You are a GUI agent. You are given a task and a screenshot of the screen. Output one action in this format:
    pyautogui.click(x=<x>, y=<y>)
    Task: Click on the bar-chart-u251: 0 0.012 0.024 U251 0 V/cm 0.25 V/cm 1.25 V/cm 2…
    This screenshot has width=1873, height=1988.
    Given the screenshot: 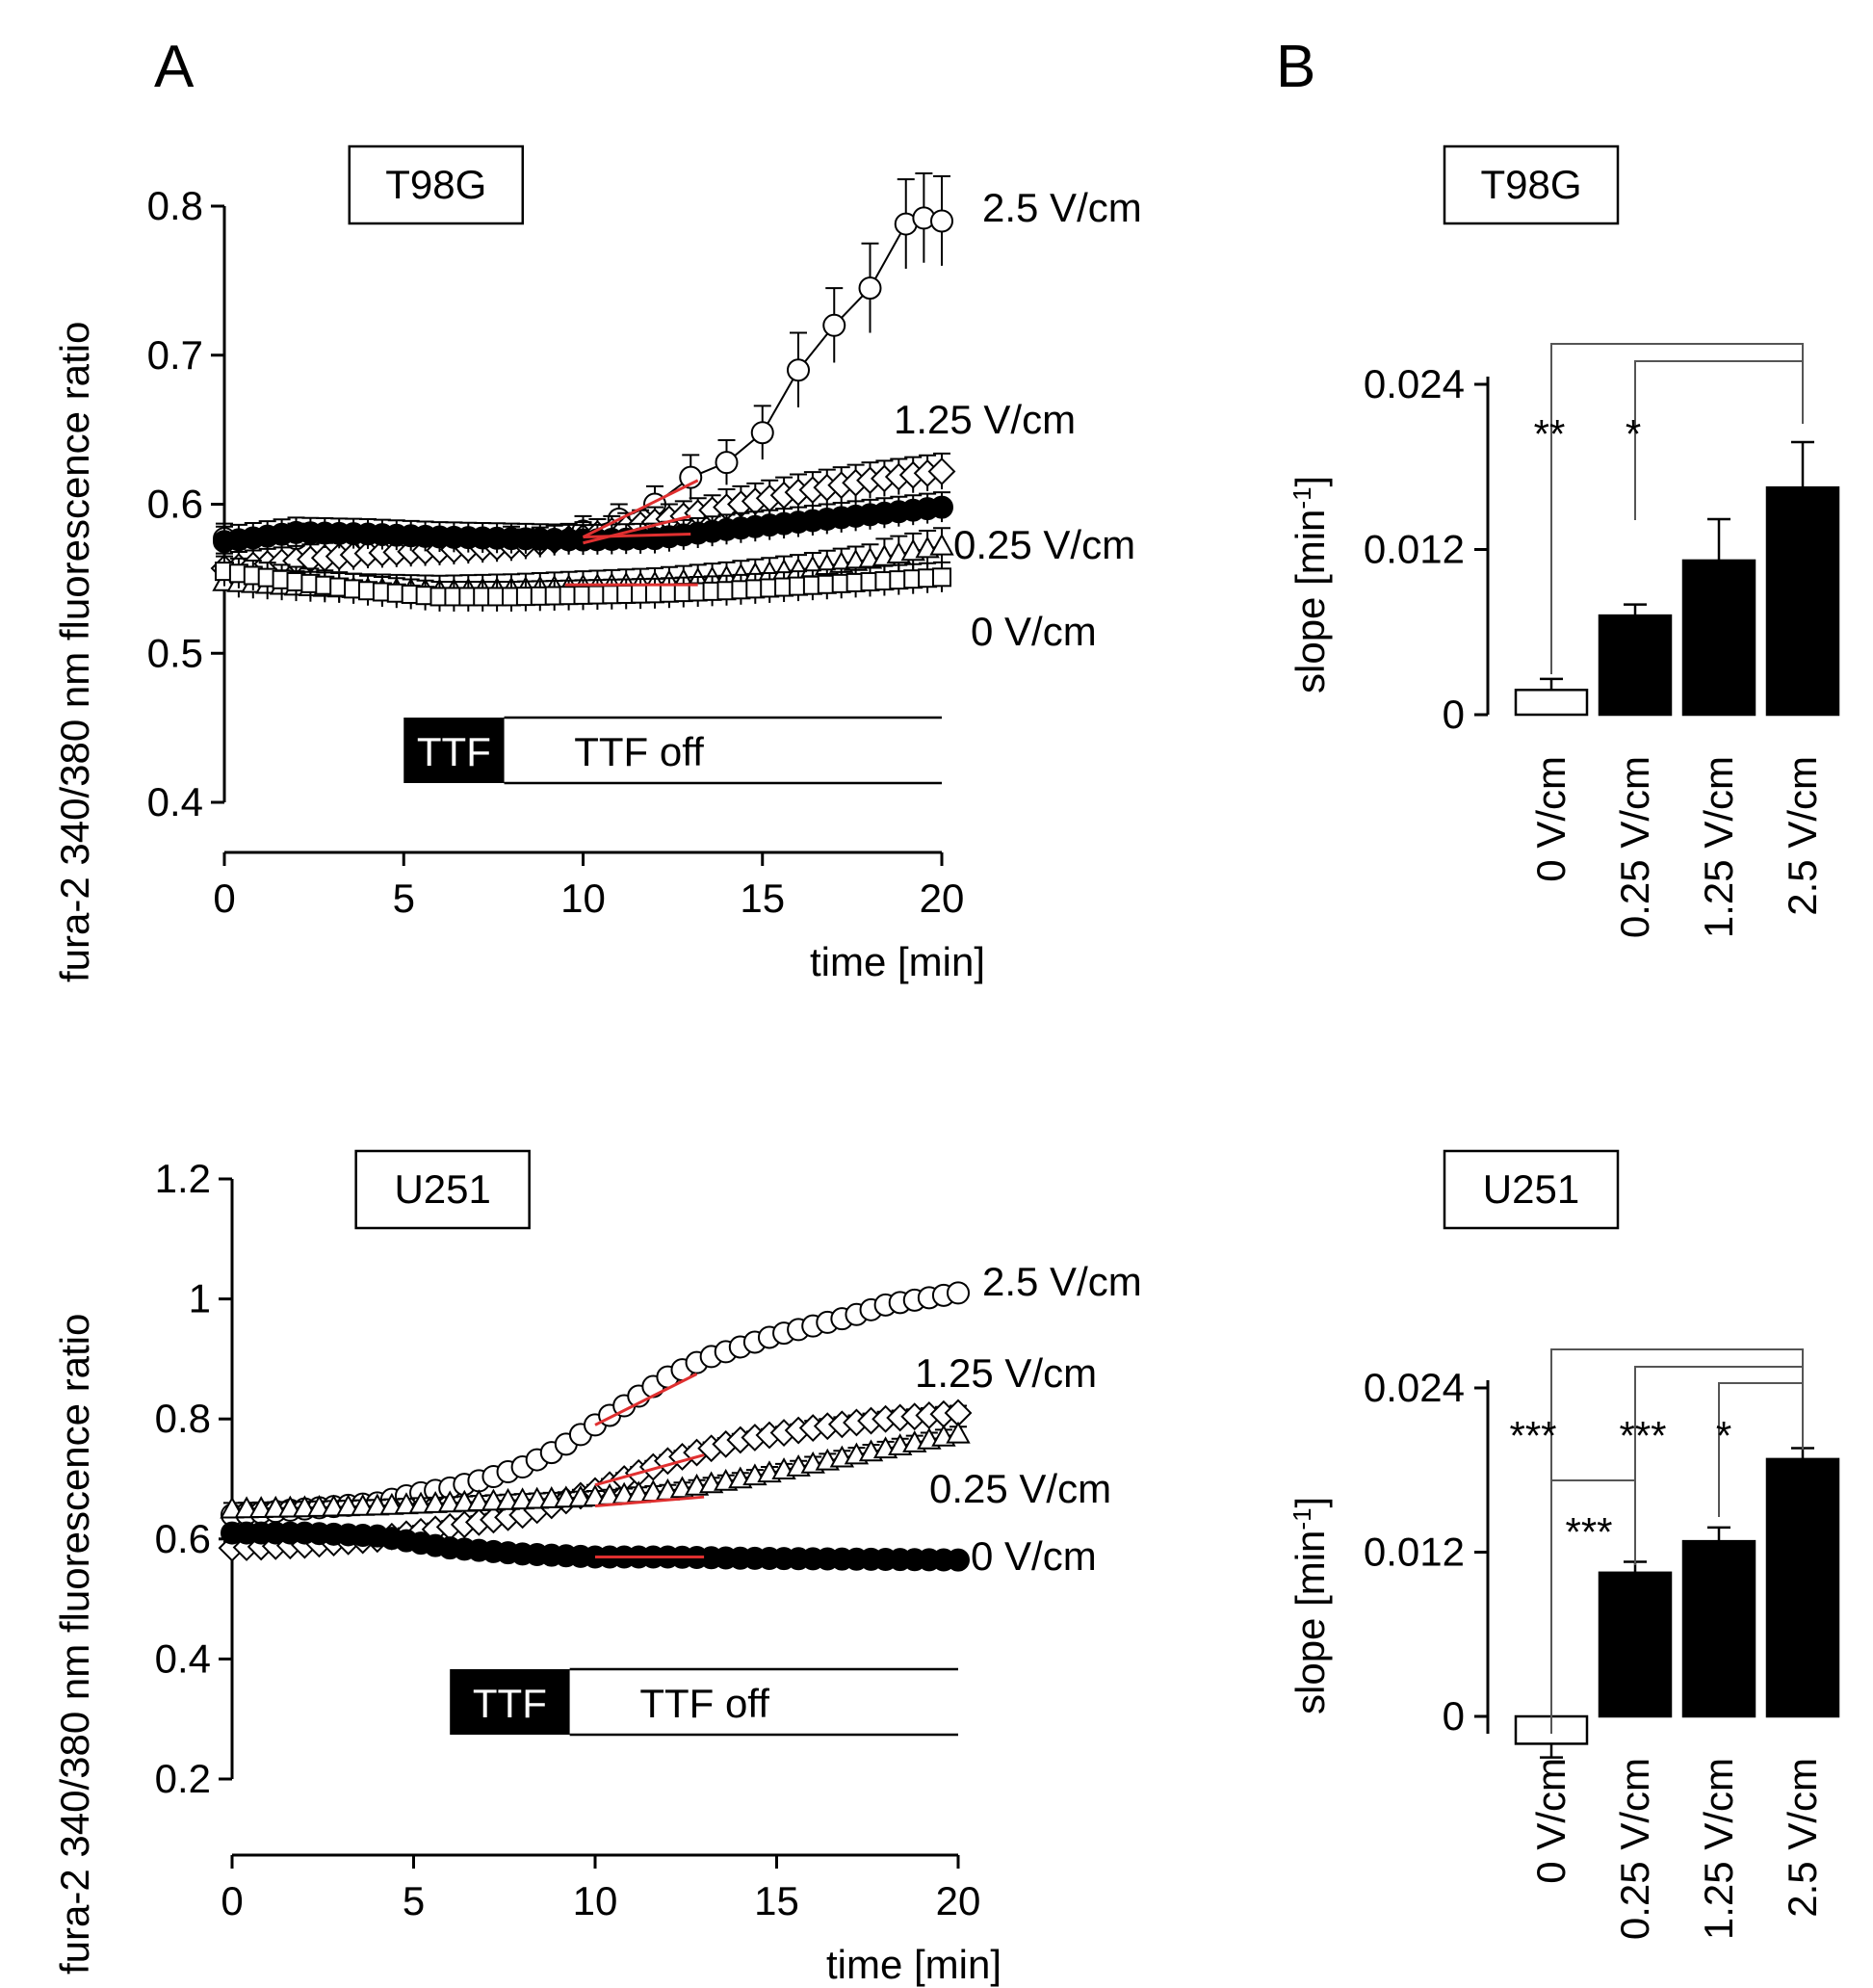 What is the action you would take?
    pyautogui.click(x=1602, y=1544)
    